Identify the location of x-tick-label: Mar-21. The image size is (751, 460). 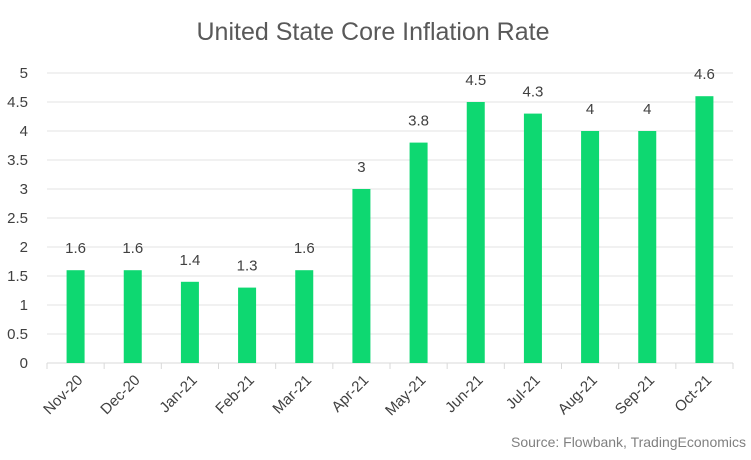
(292, 395).